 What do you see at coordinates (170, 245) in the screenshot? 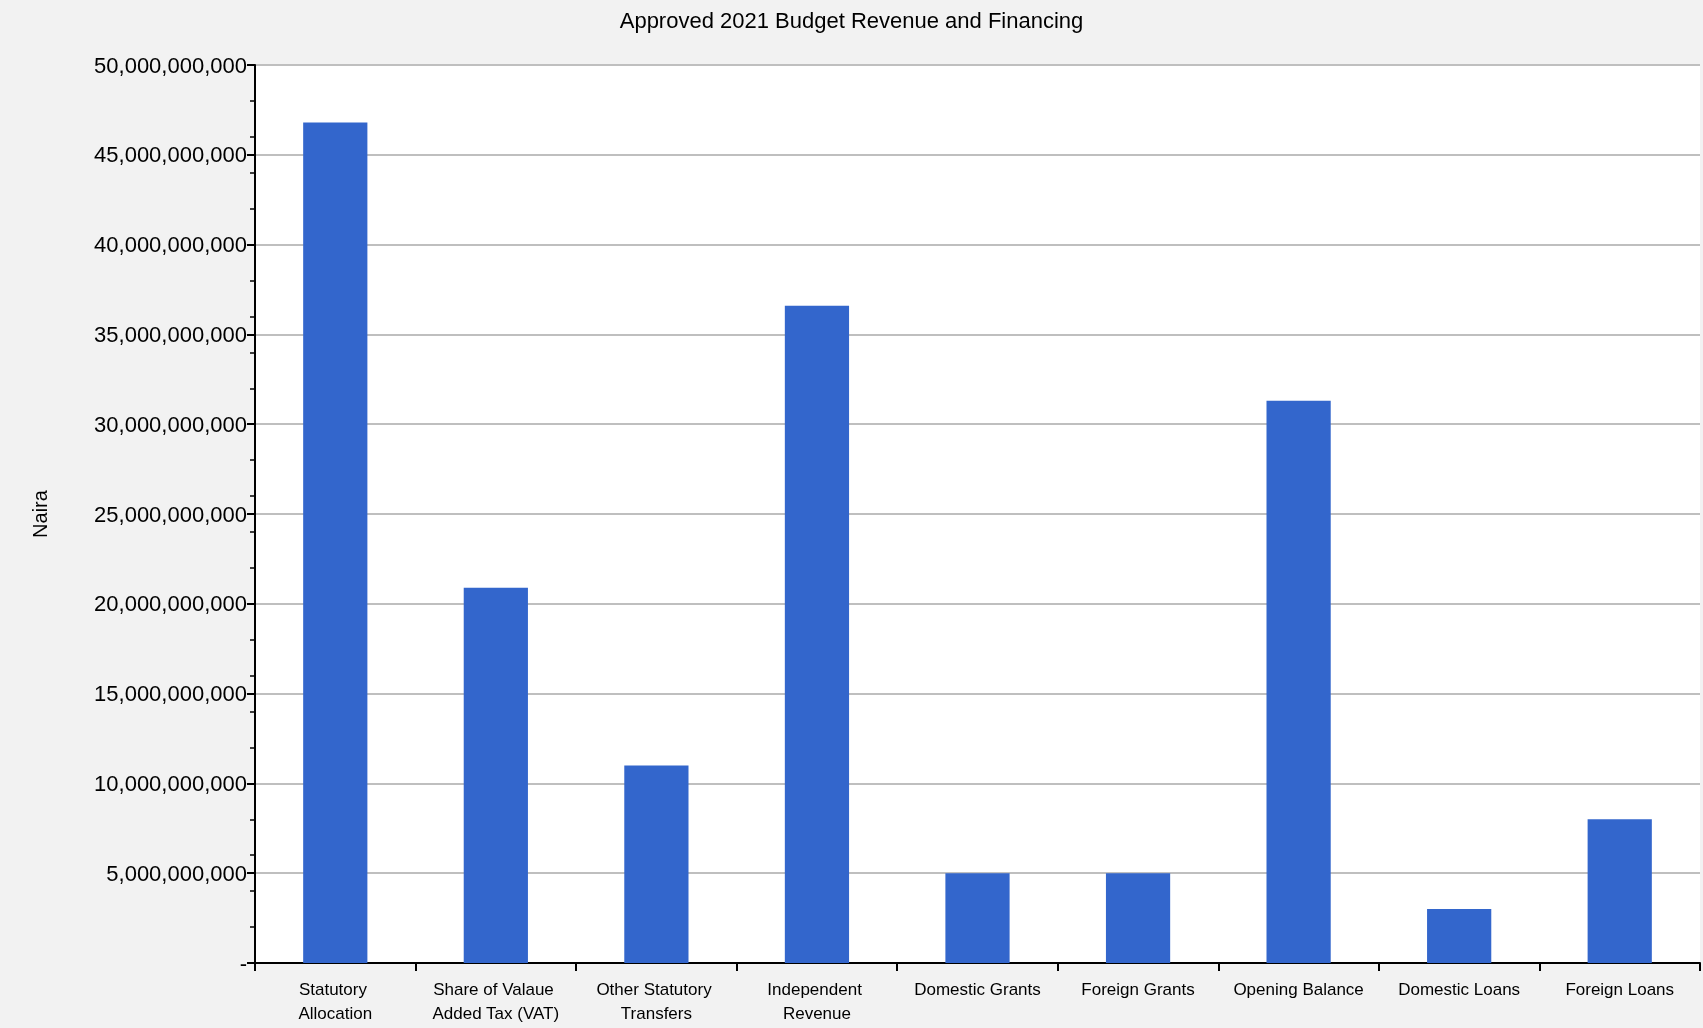
I see `y-tick-label: 40,000,000,000` at bounding box center [170, 245].